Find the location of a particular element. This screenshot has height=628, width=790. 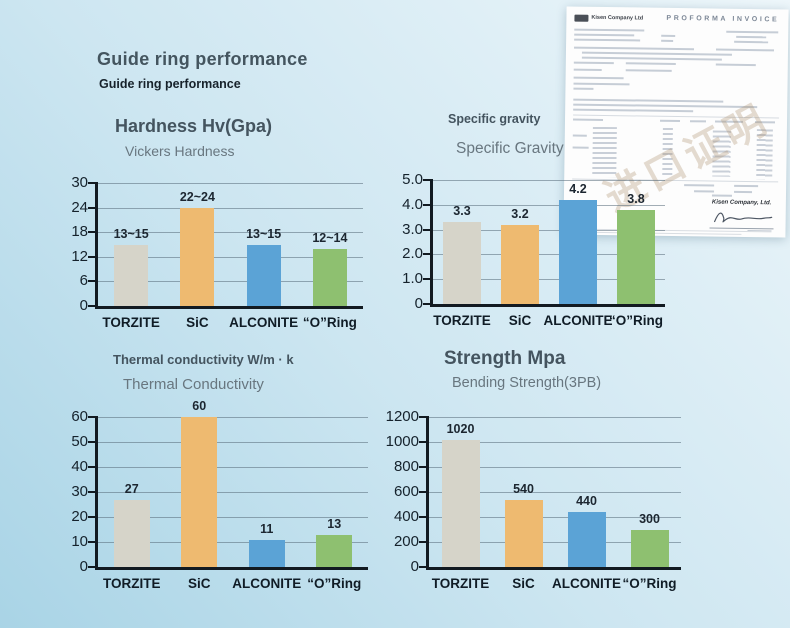

bar-value-label: 27 is located at coordinates (131, 488).